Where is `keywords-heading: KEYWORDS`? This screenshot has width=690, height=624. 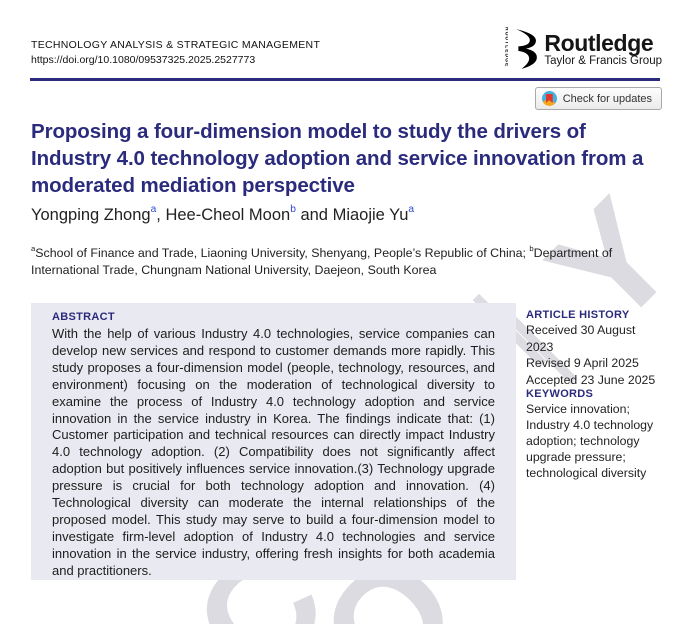 keywords-heading: KEYWORDS is located at coordinates (560, 394).